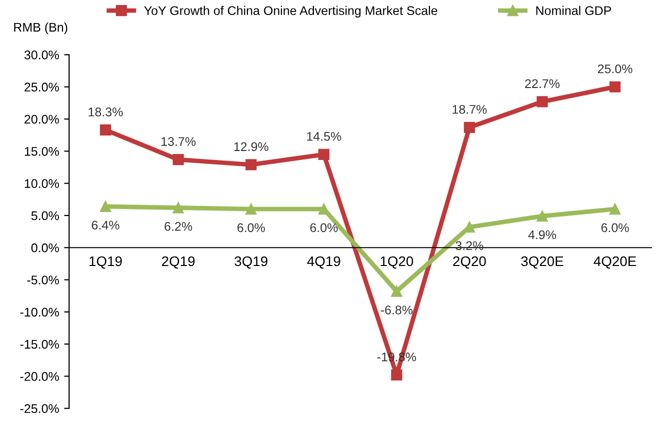 The image size is (658, 421). Describe the element at coordinates (178, 262) in the screenshot. I see `x-tick-label: 2Q19` at that location.